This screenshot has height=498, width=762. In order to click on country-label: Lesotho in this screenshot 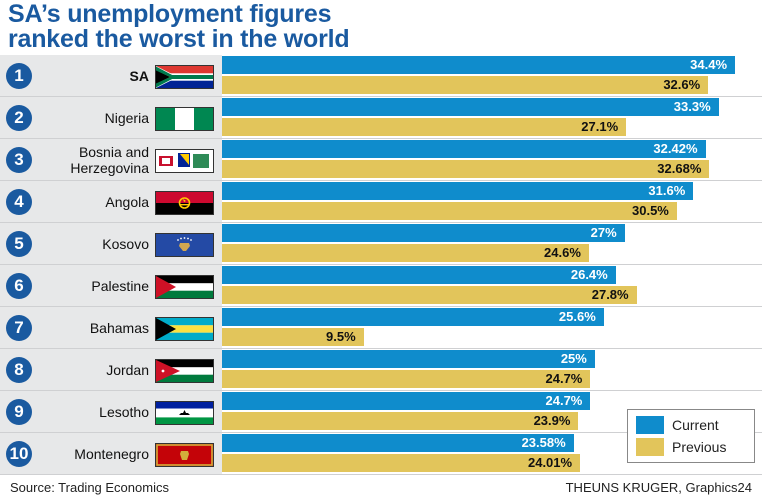, I will do `click(124, 411)`.